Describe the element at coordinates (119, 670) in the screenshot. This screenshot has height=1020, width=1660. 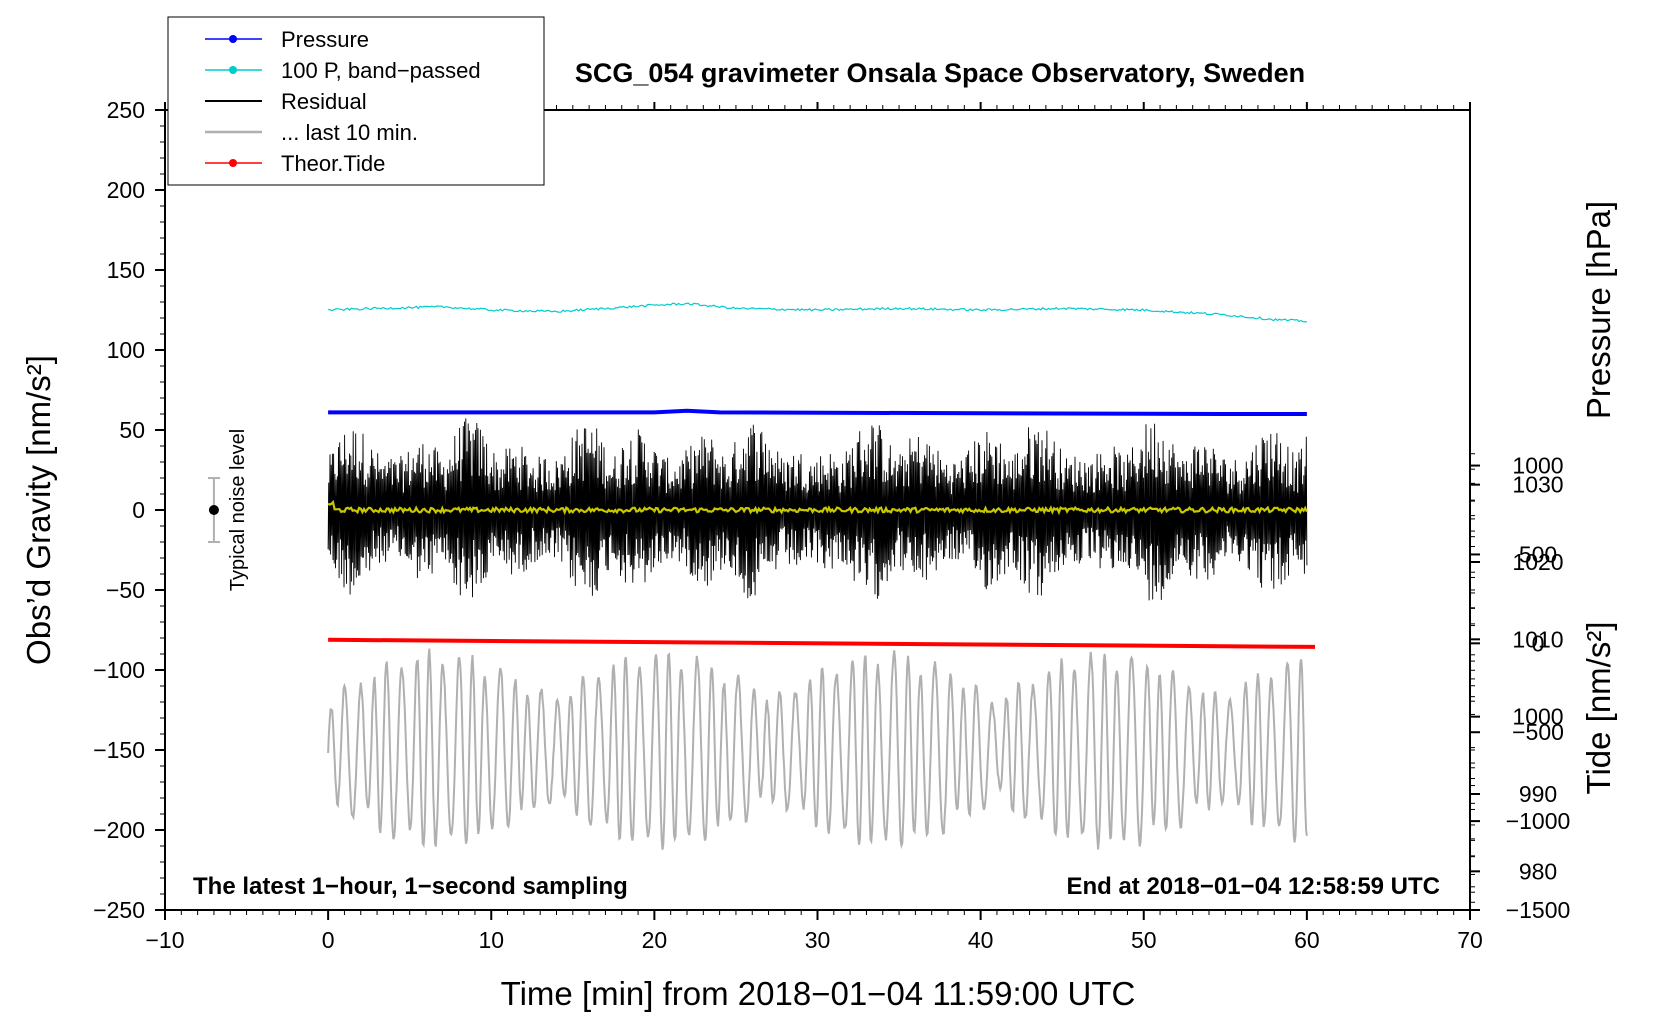
I see `y-tick-label: −100` at that location.